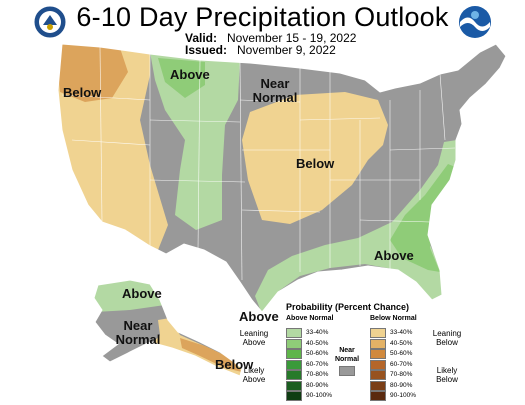  Describe the element at coordinates (211, 355) in the screenshot. I see `alaska-below-medium-region` at that location.